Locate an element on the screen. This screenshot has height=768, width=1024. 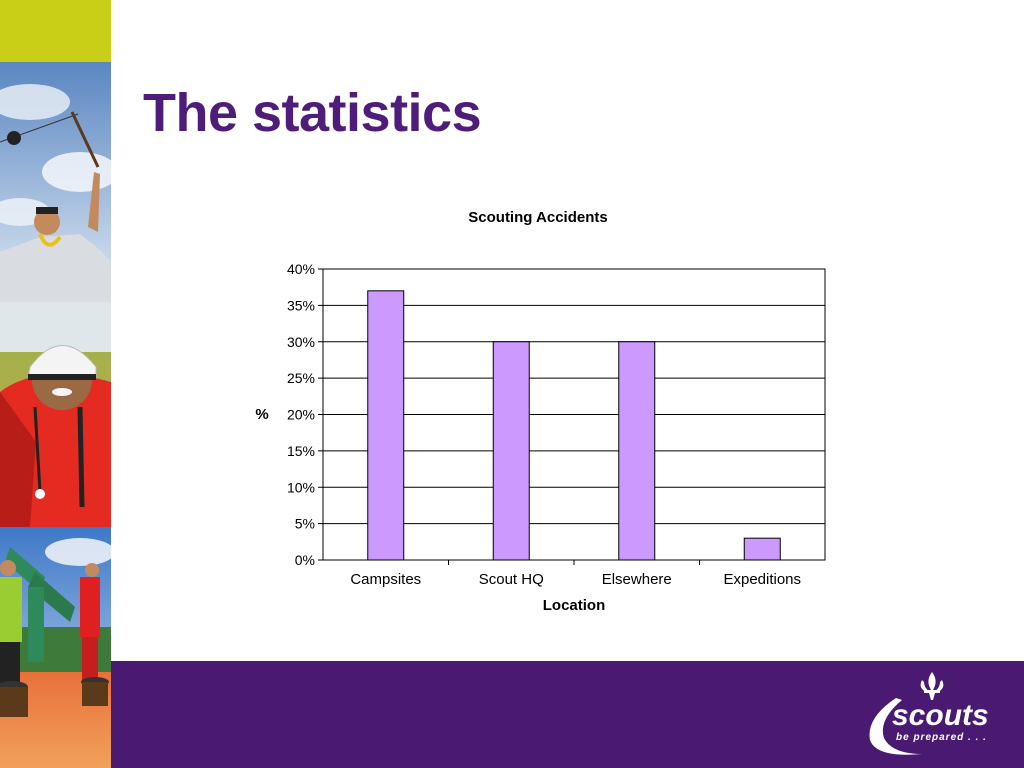
y-axis-ticks: 0% 5% 10% 15% 20% 25% 30% 35% 40% is located at coordinates (305, 414).